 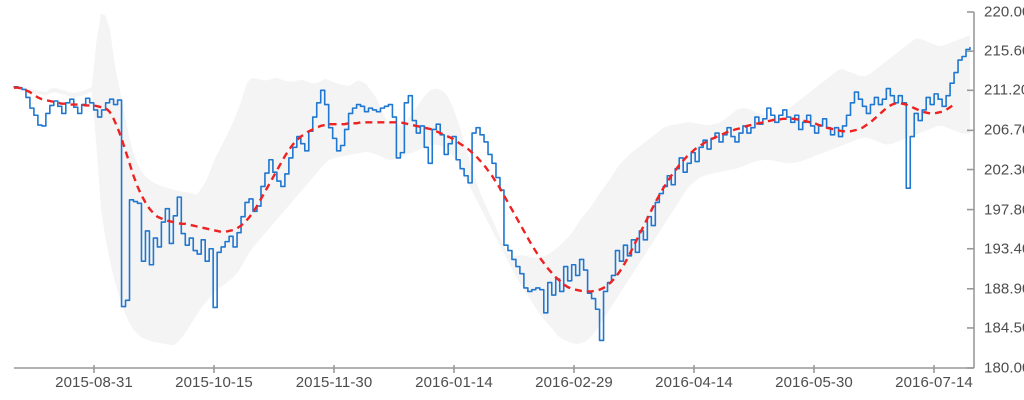 What do you see at coordinates (1004, 51) in the screenshot?
I see `y-axis-tick-label: 215.60` at bounding box center [1004, 51].